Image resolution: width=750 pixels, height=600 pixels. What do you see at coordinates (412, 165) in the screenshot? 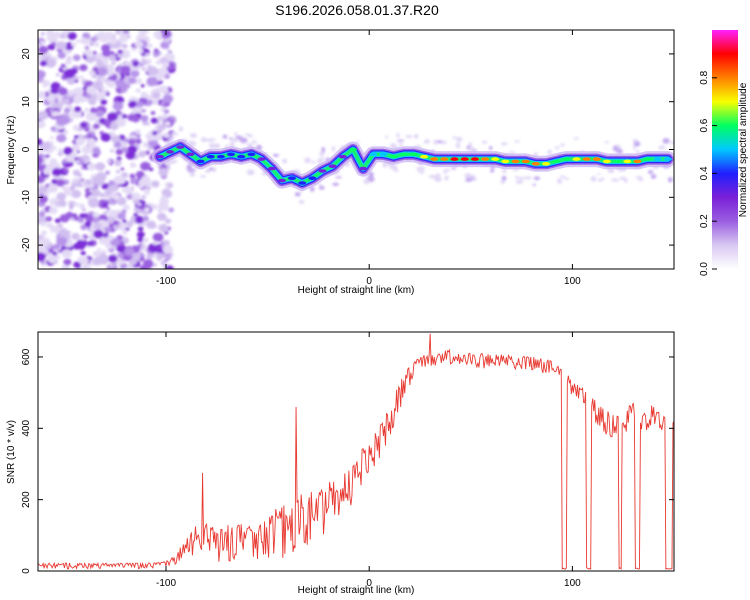
I see `spectrogram-ridge-layer` at bounding box center [412, 165].